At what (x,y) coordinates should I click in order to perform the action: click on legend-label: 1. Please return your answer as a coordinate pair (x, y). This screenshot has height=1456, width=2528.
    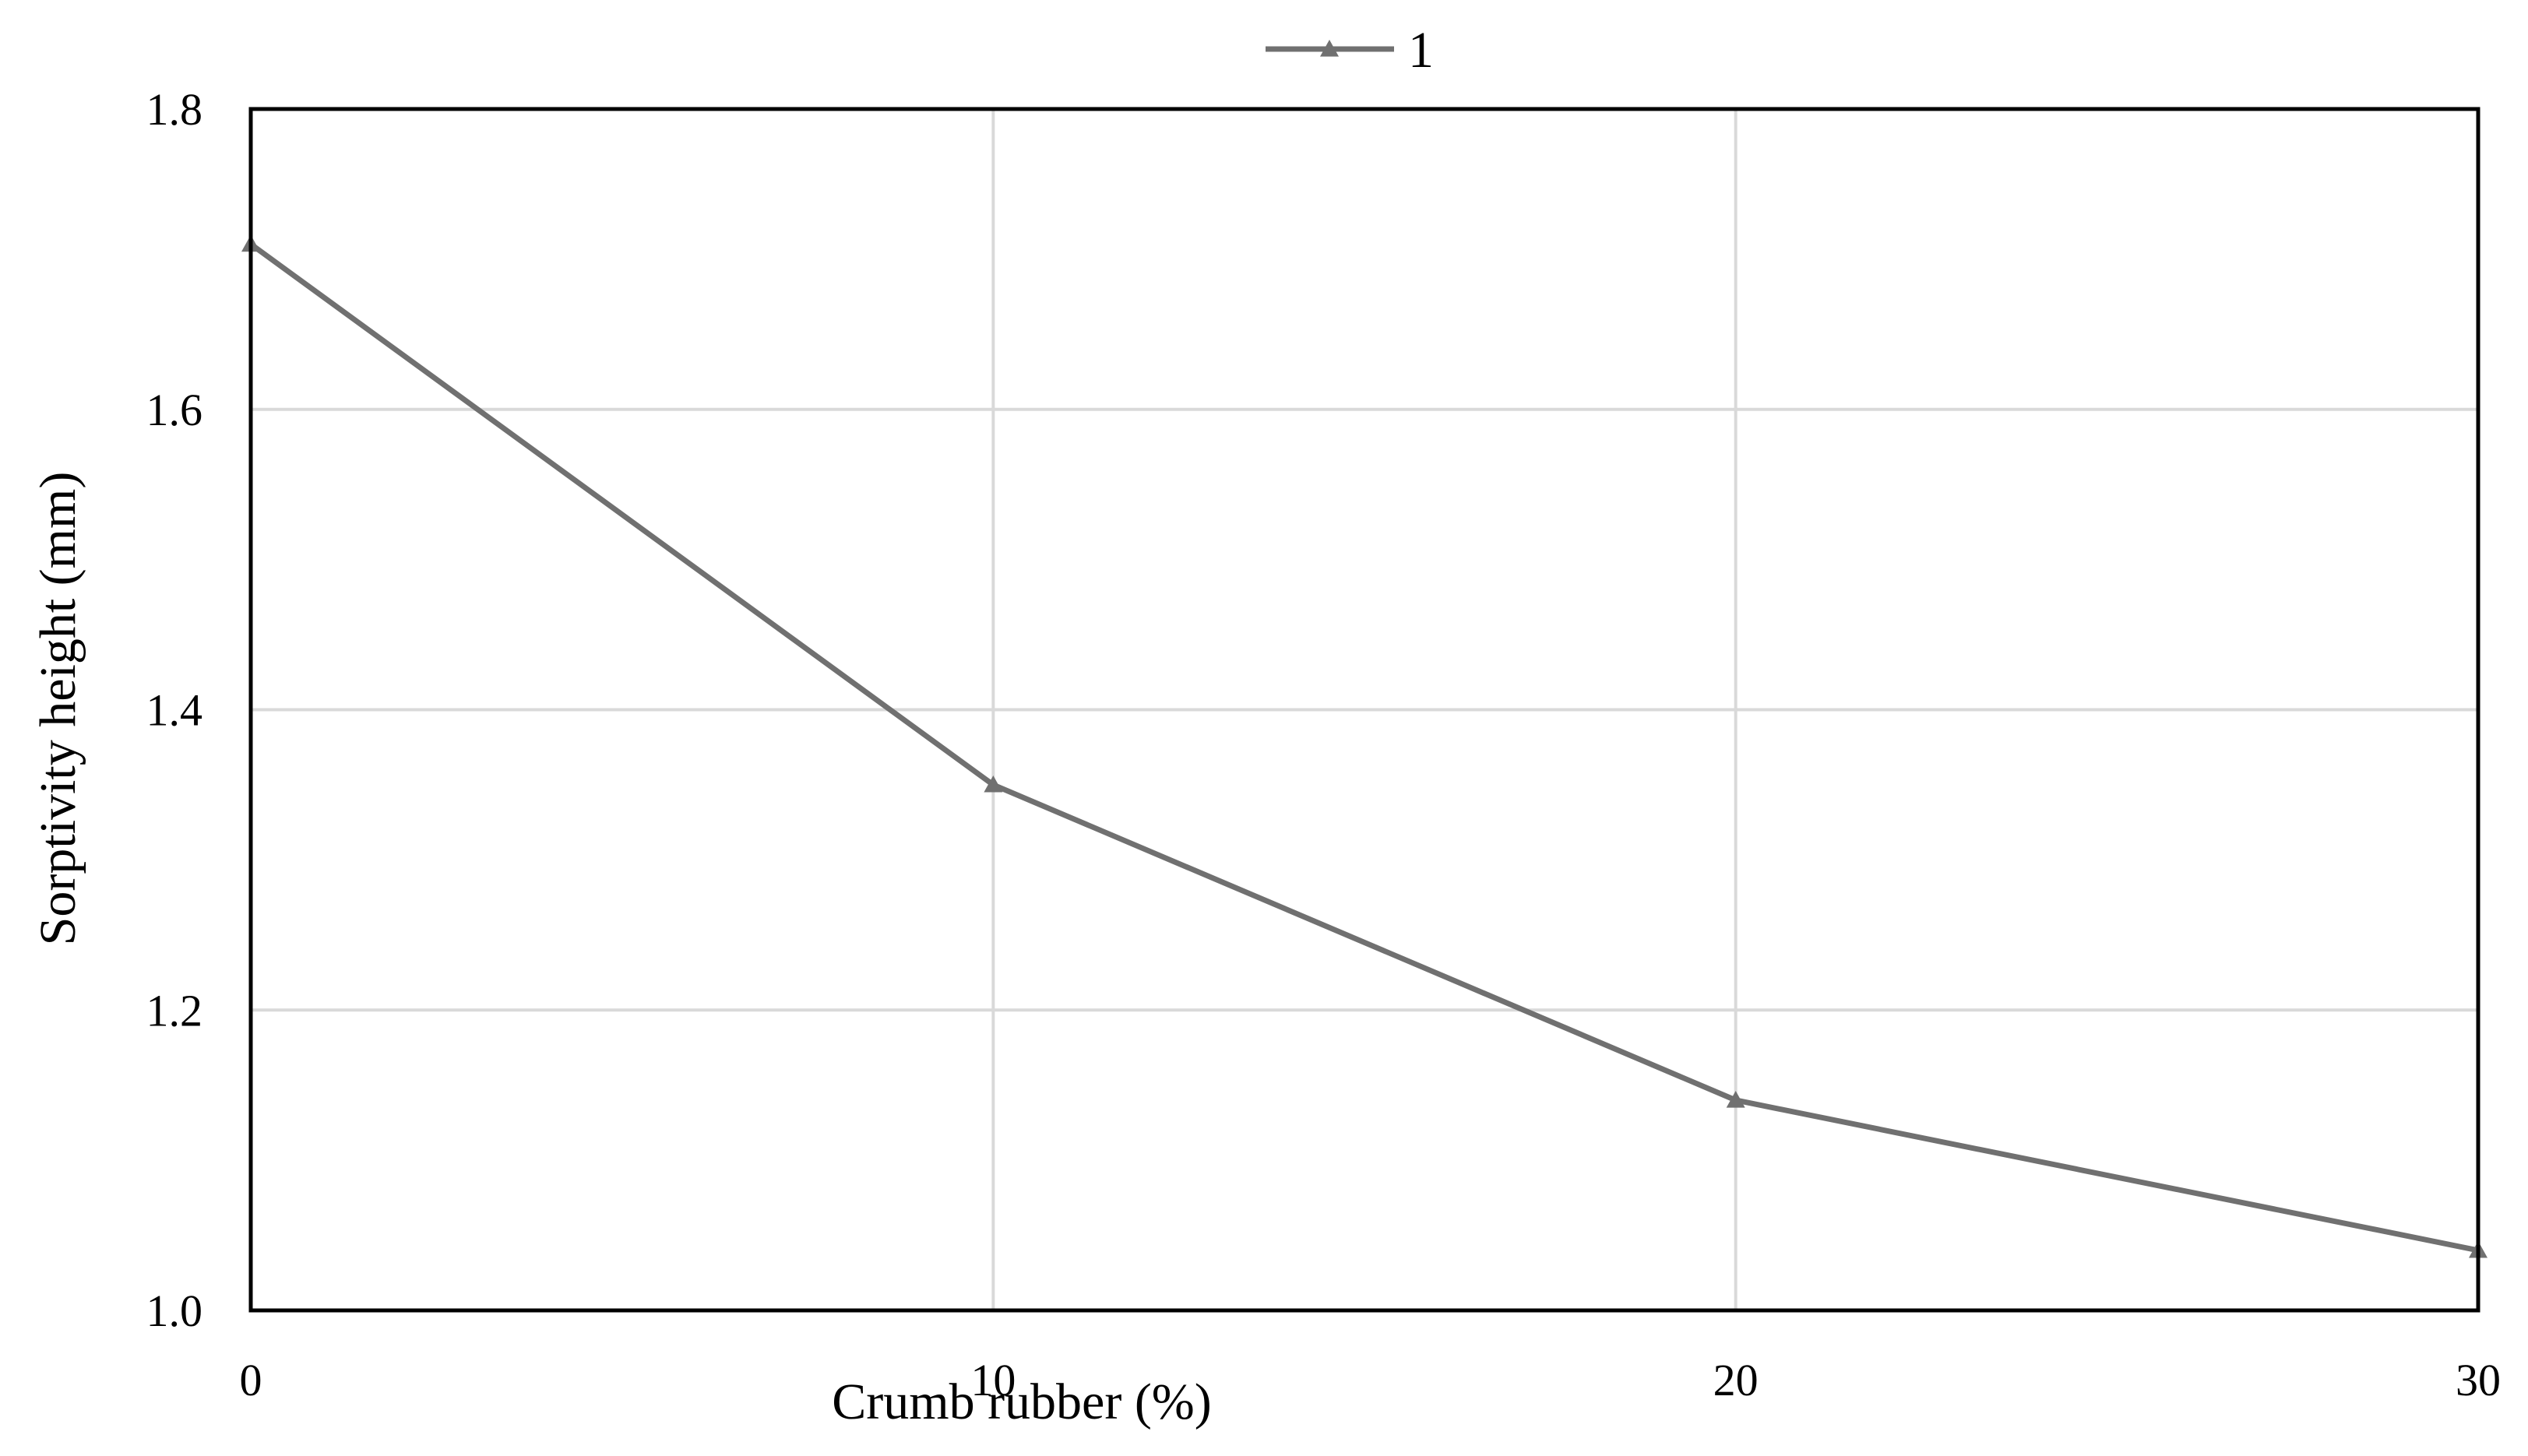
    Looking at the image, I should click on (1421, 50).